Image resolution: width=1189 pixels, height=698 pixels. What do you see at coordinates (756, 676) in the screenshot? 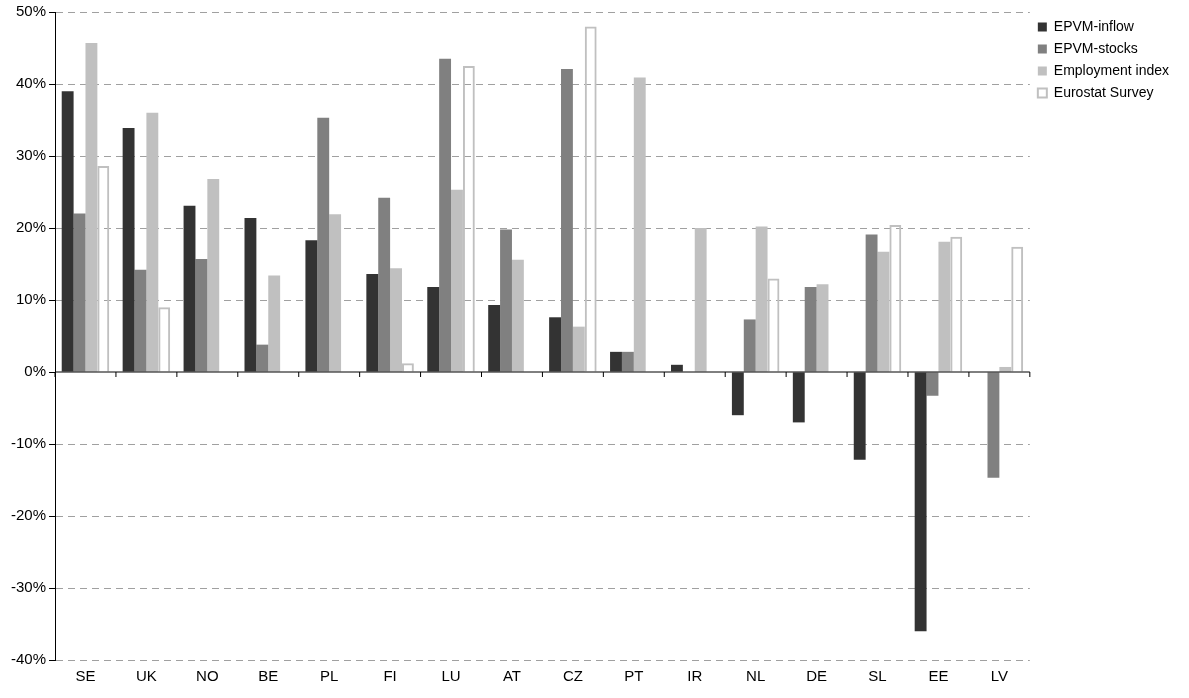
I see `x-tick-label: NL` at bounding box center [756, 676].